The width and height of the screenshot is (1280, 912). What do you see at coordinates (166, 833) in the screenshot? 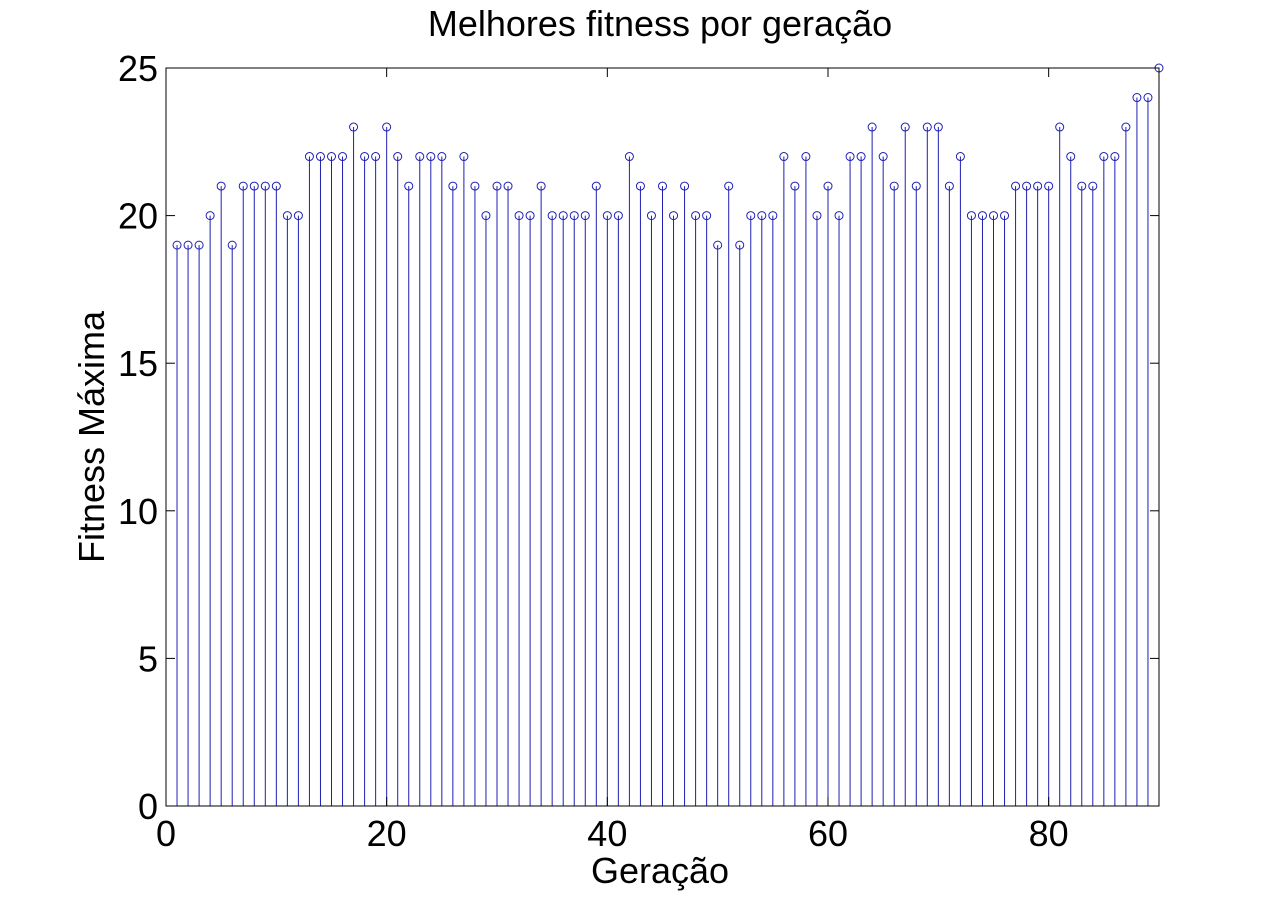
I see `x-tick-label: 0` at bounding box center [166, 833].